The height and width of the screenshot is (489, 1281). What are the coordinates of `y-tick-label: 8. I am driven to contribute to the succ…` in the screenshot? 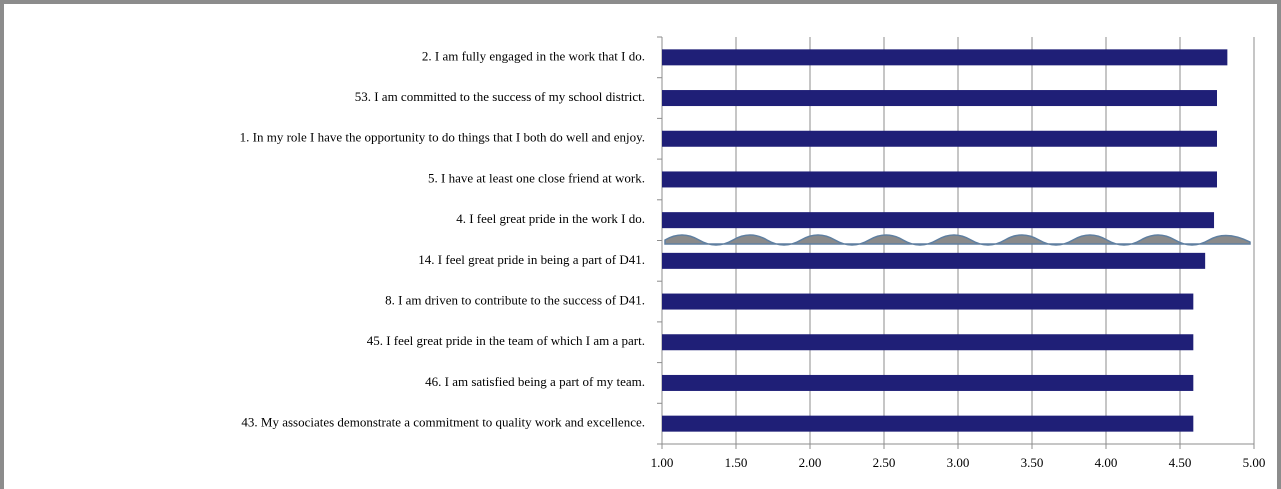 It's located at (515, 300).